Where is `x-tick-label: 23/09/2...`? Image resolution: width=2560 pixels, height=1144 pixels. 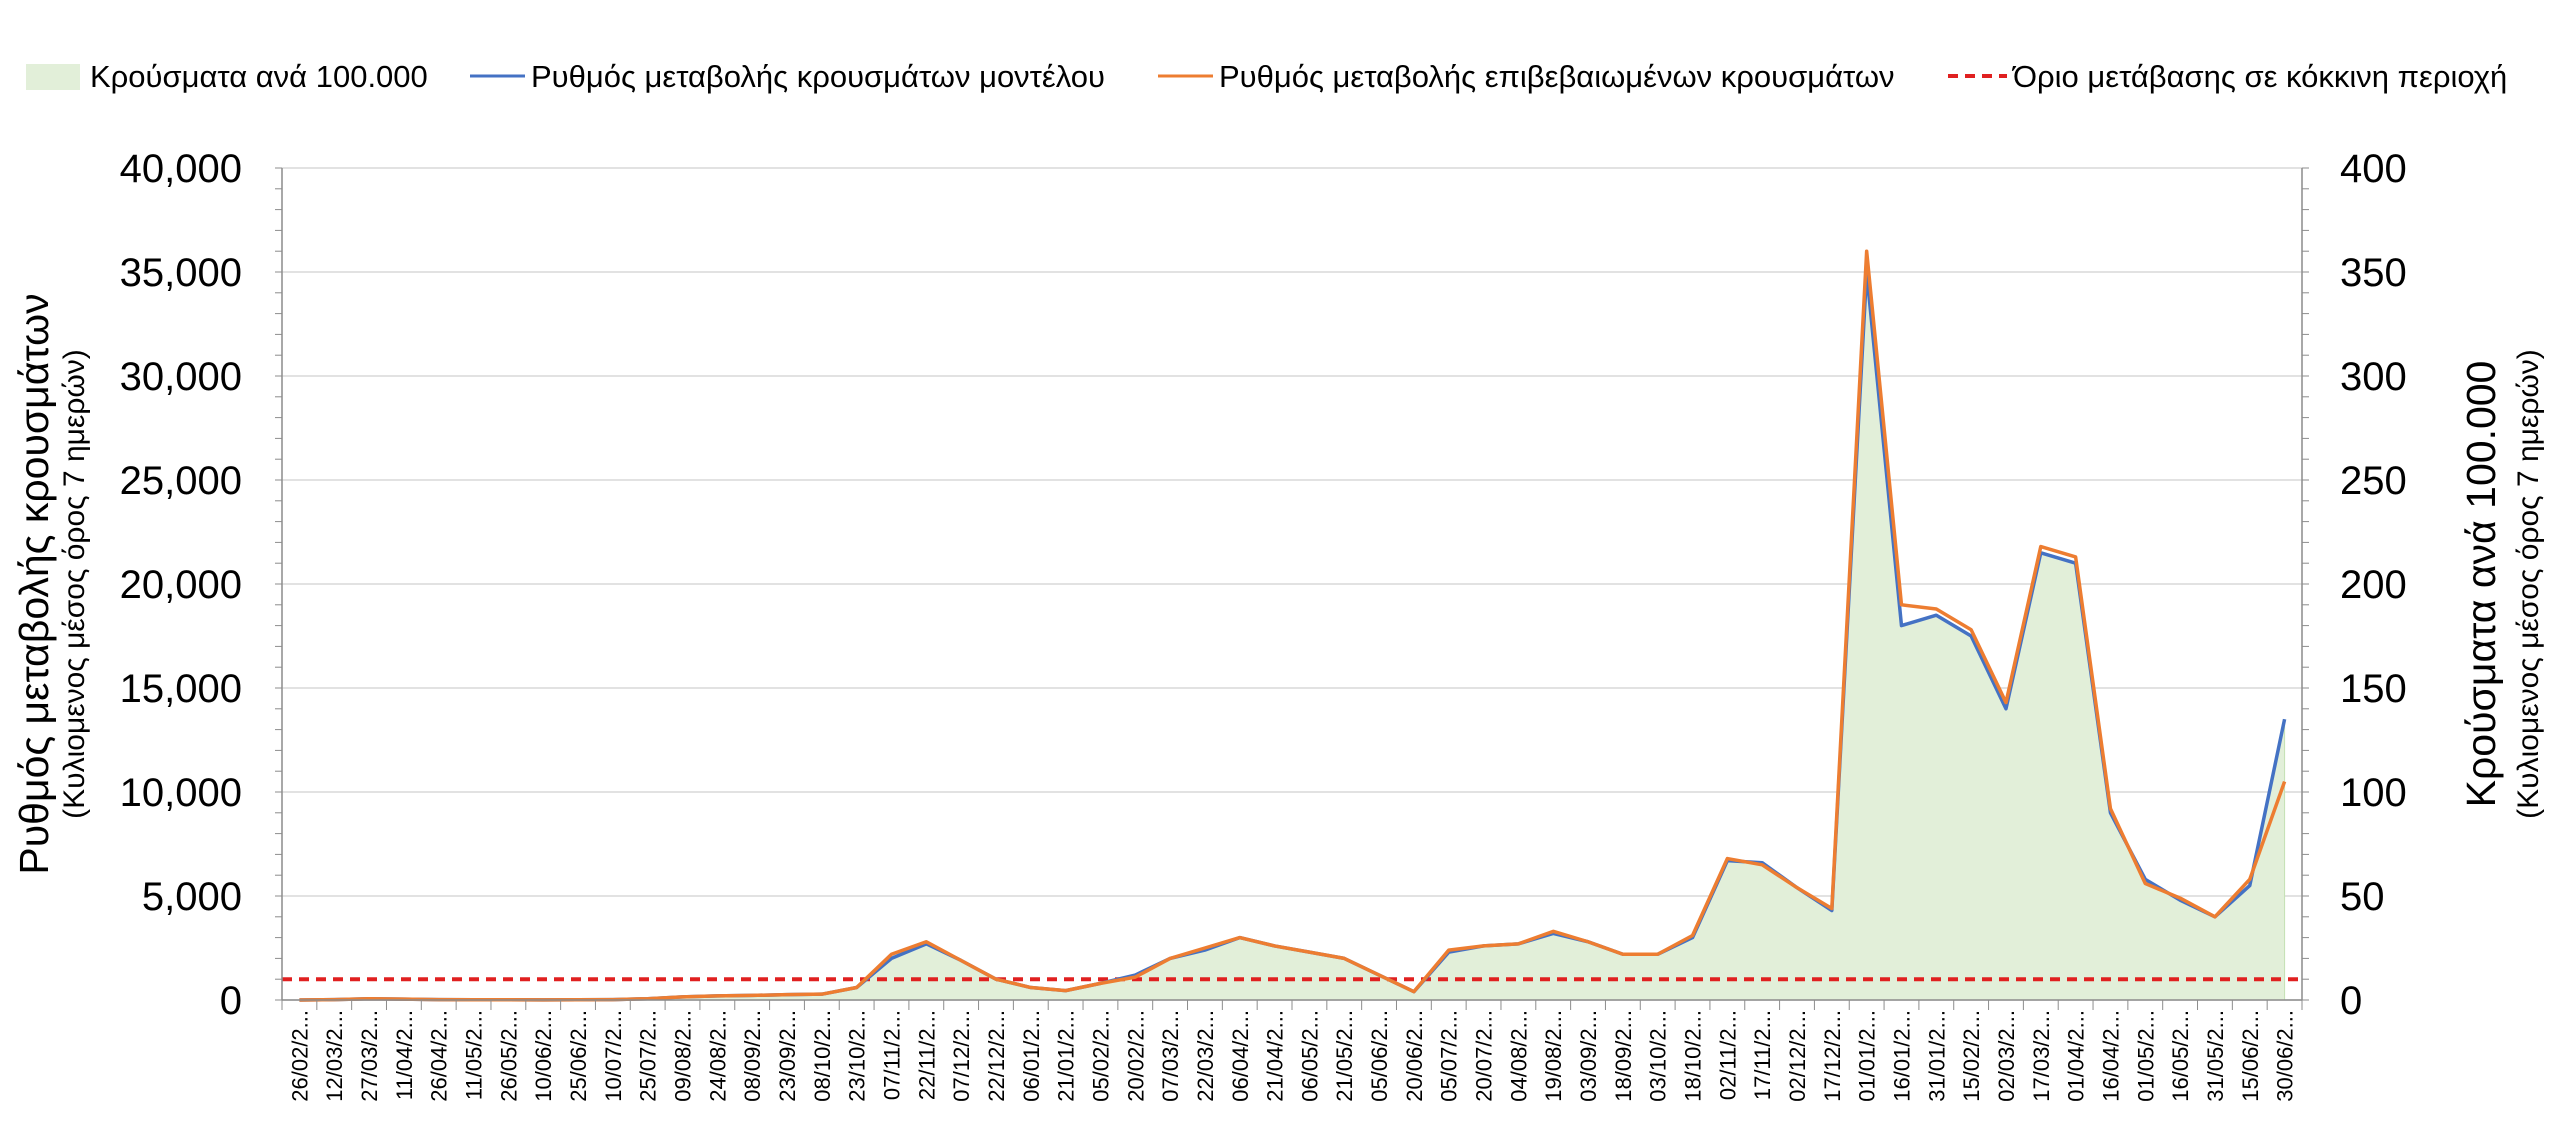 x-tick-label: 23/09/2... is located at coordinates (787, 1056).